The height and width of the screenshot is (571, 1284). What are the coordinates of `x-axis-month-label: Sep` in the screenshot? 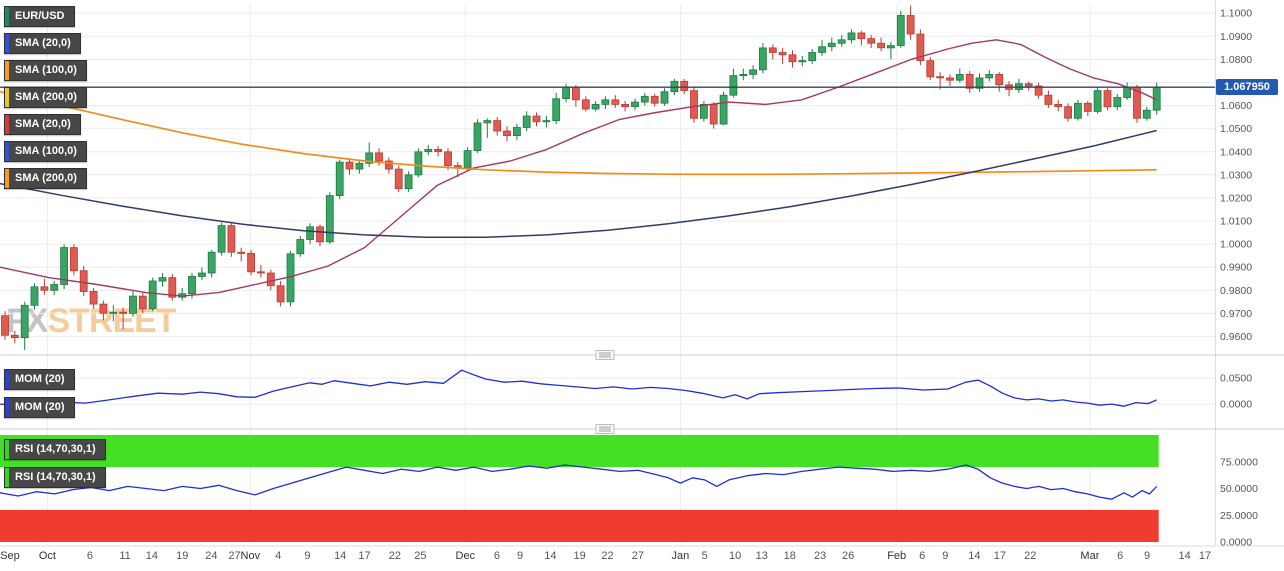 It's located at (10, 556).